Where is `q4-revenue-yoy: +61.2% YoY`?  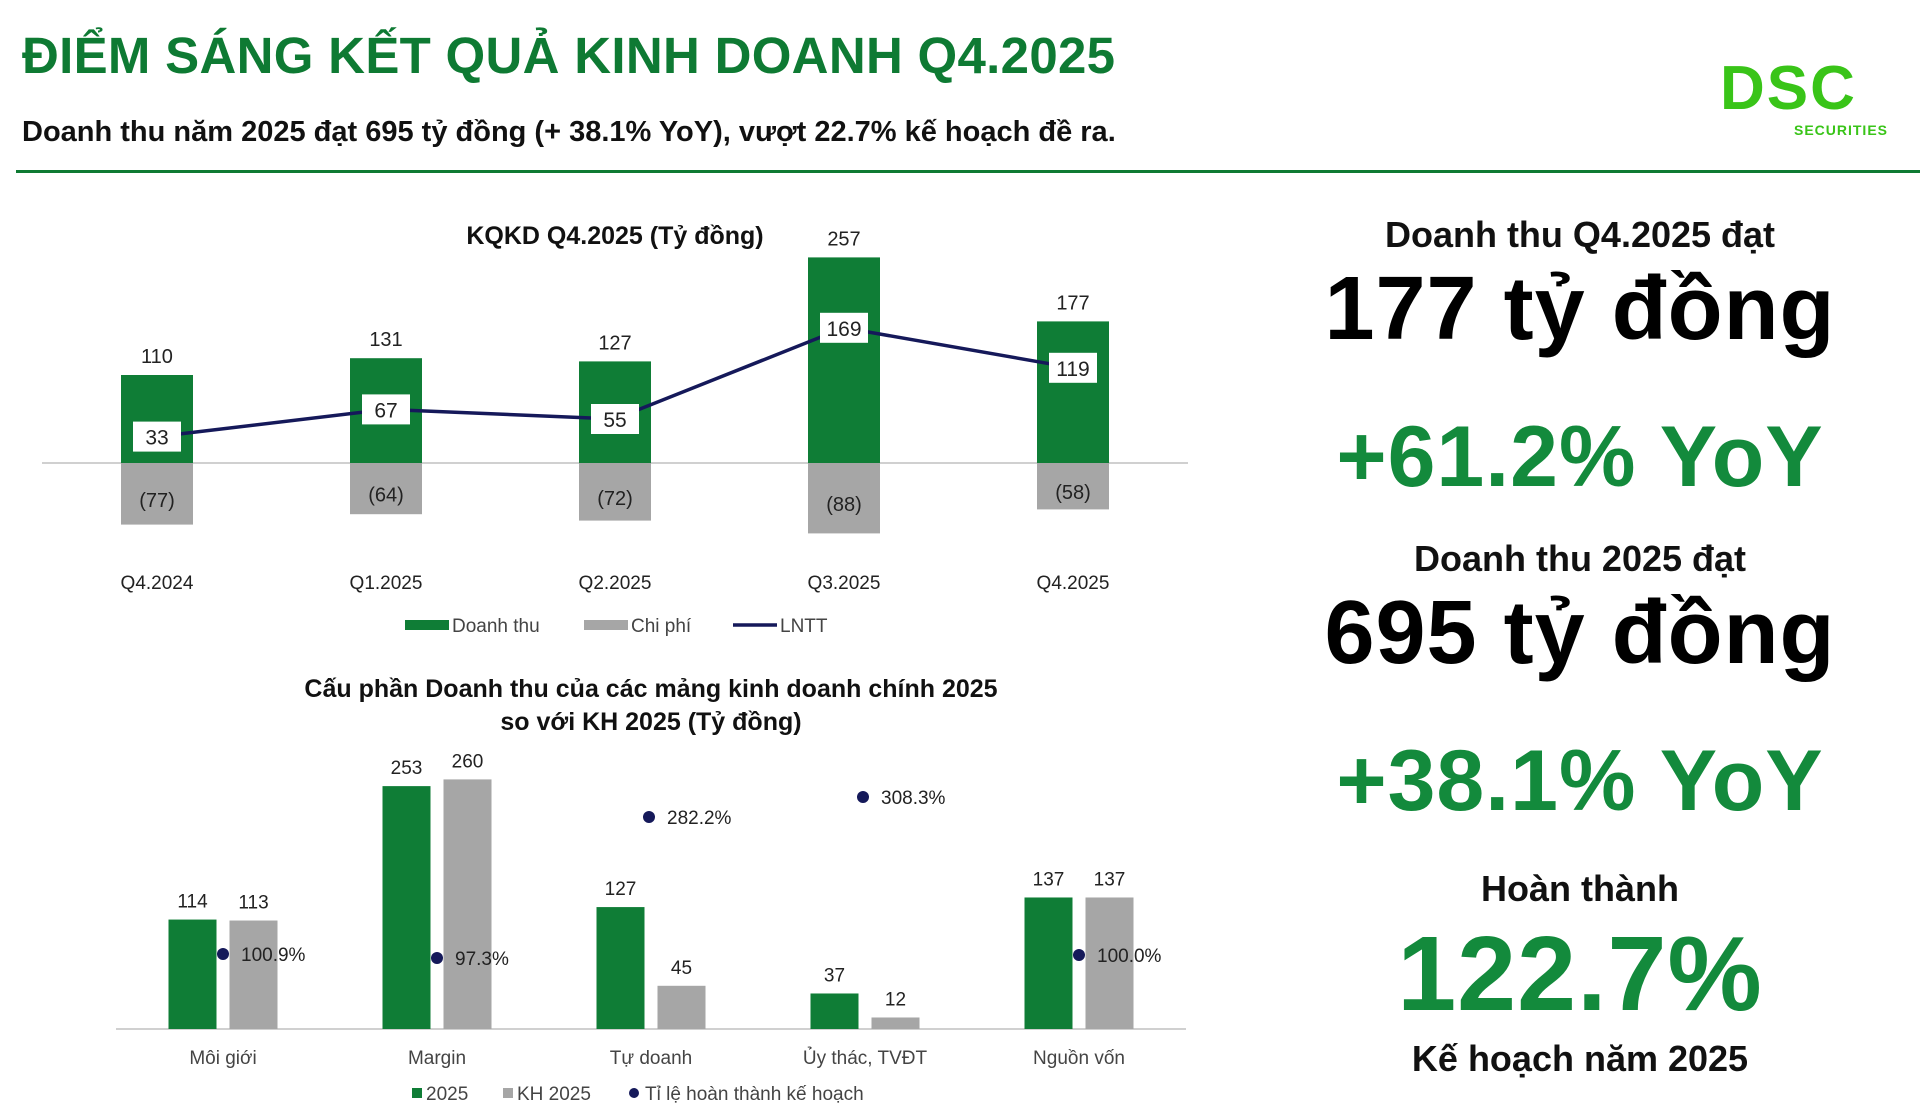
q4-revenue-yoy: +61.2% YoY is located at coordinates (1580, 457).